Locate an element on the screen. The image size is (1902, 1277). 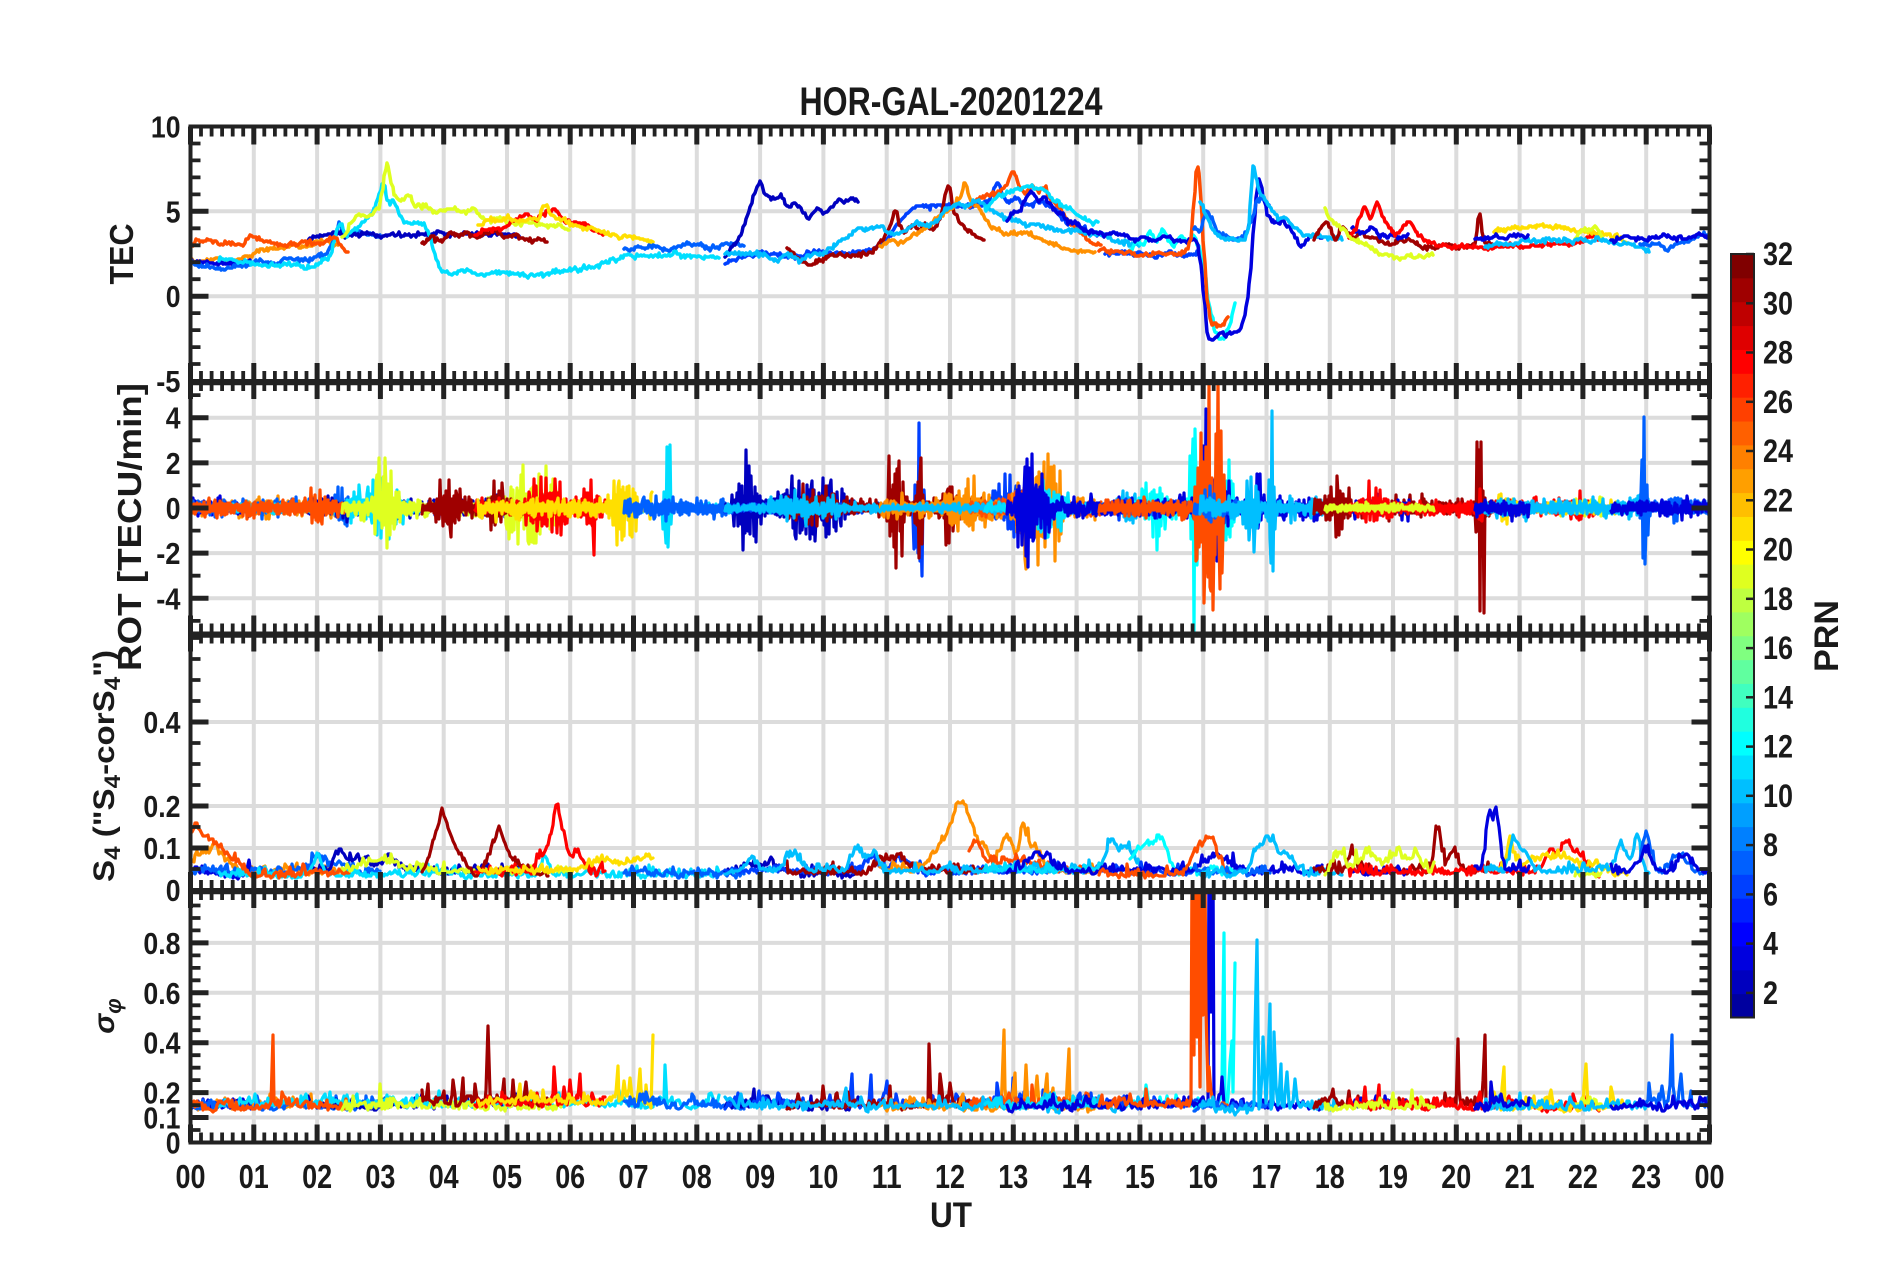
svg-text: PRN is located at coordinates (1827, 636).